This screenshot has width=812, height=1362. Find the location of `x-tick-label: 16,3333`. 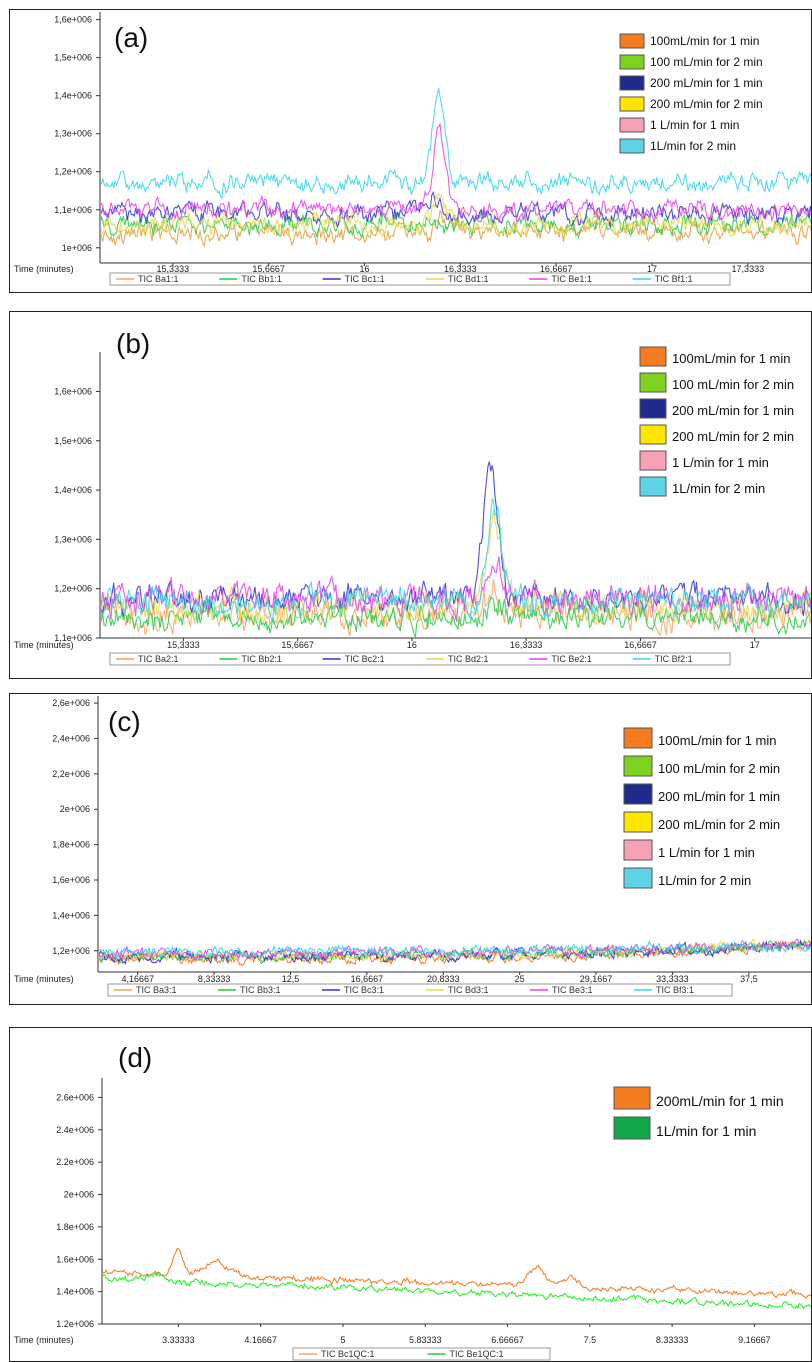

x-tick-label: 16,3333 is located at coordinates (526, 645).